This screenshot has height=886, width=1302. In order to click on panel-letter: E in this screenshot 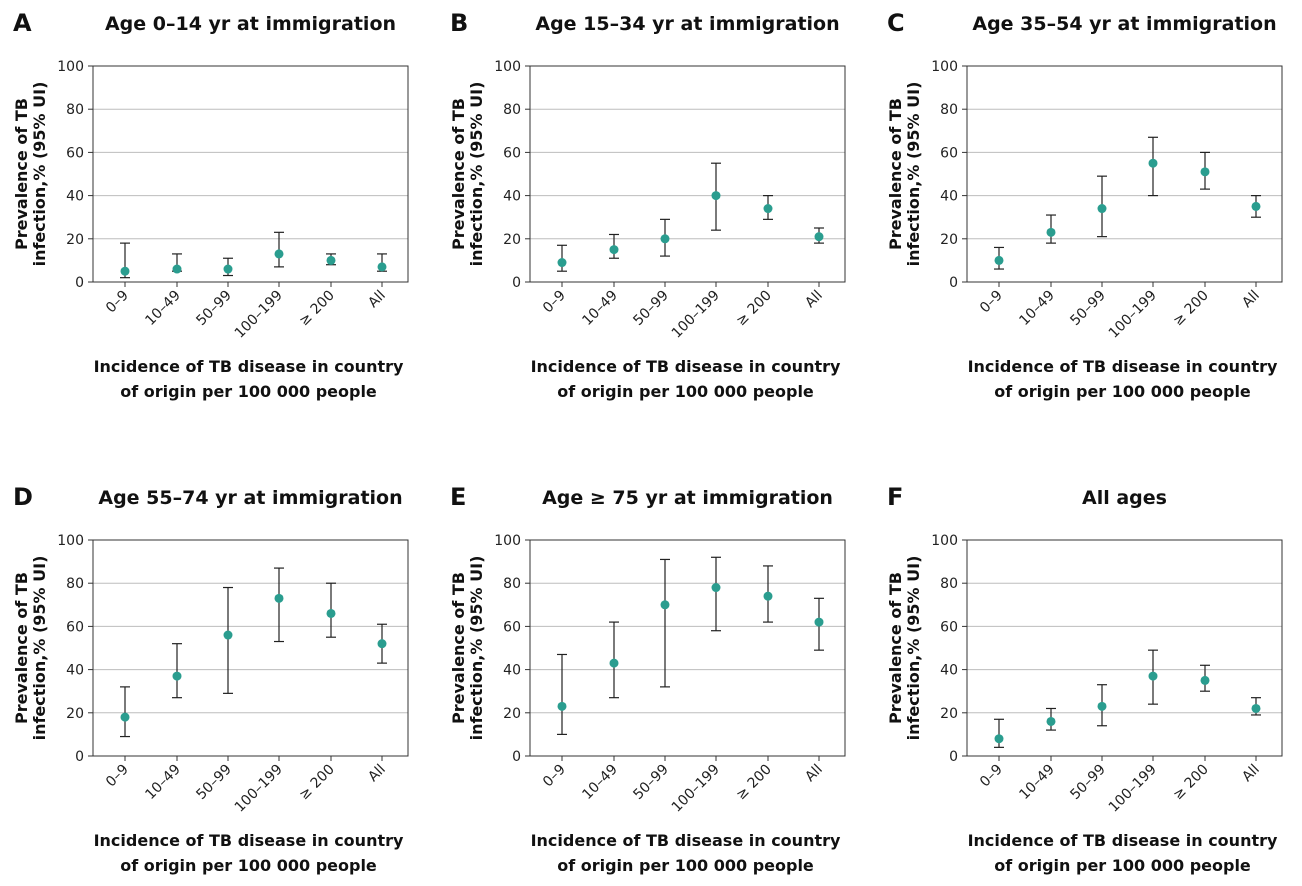, I will do `click(458, 497)`.